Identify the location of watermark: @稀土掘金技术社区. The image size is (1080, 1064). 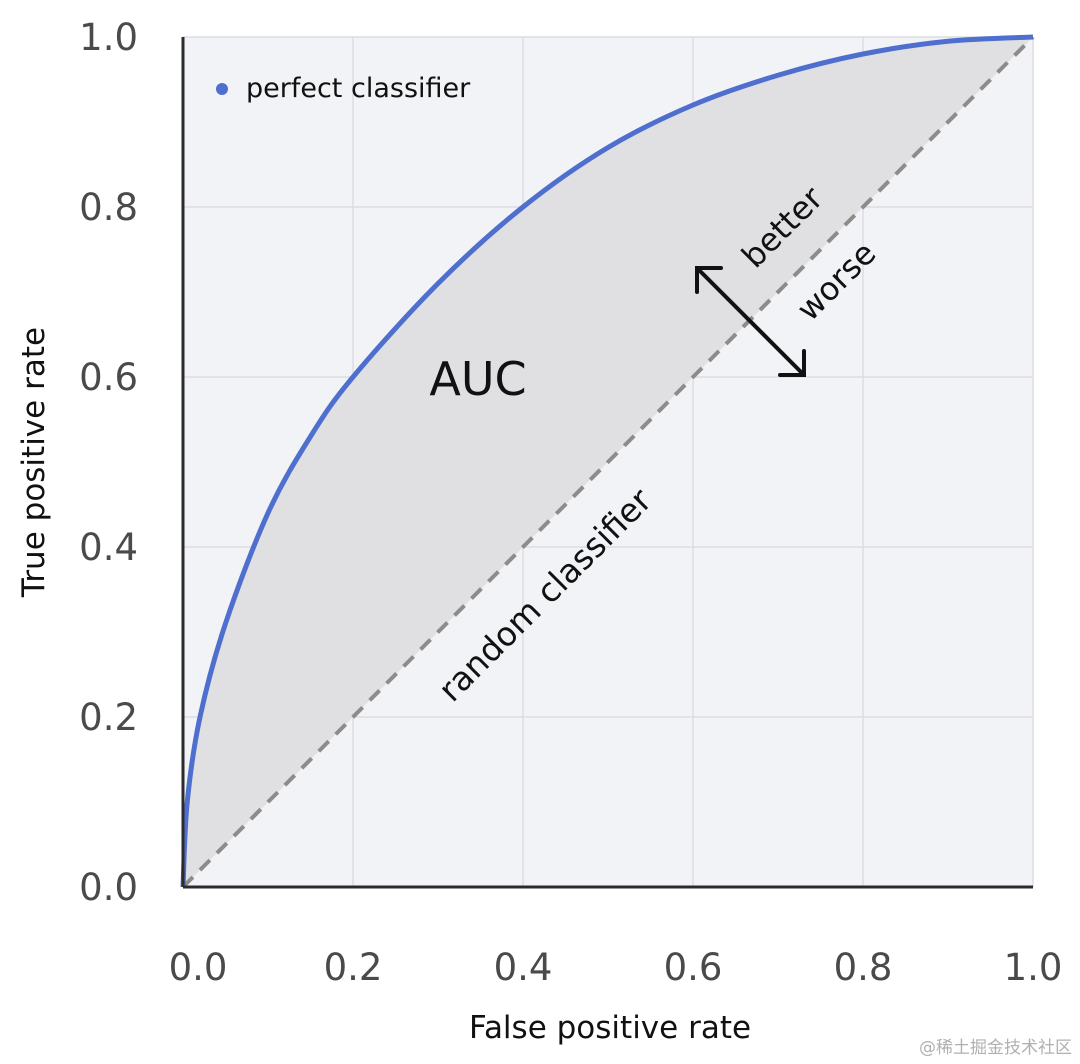
(995, 1048).